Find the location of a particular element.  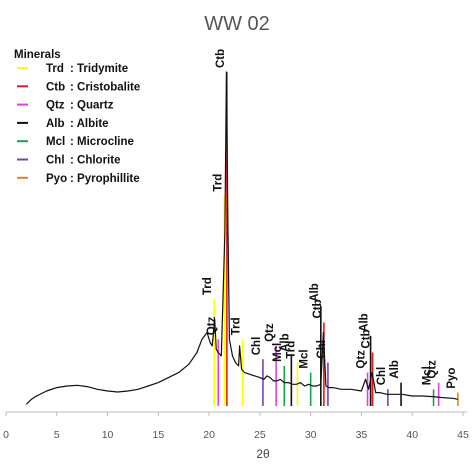

legend-abbr: Mcl is located at coordinates (55, 142).